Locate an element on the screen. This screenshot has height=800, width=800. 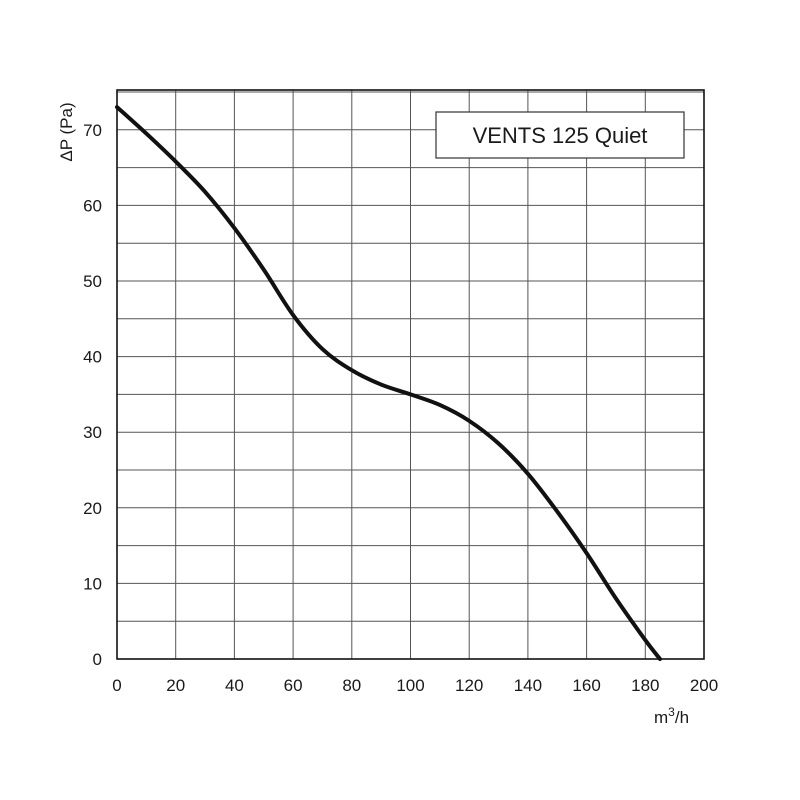
x-tick-label: 200 is located at coordinates (704, 685).